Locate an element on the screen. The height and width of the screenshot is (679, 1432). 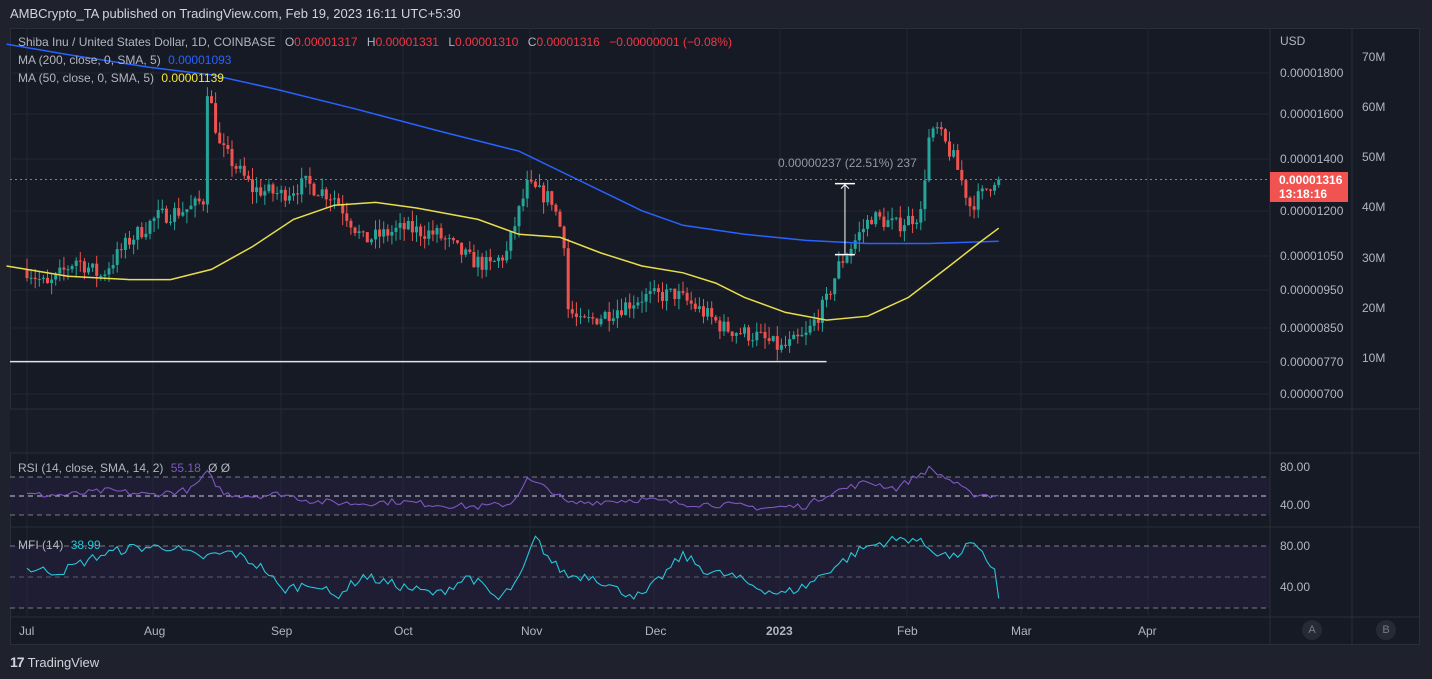
volume-tick: 10M is located at coordinates (1374, 358).